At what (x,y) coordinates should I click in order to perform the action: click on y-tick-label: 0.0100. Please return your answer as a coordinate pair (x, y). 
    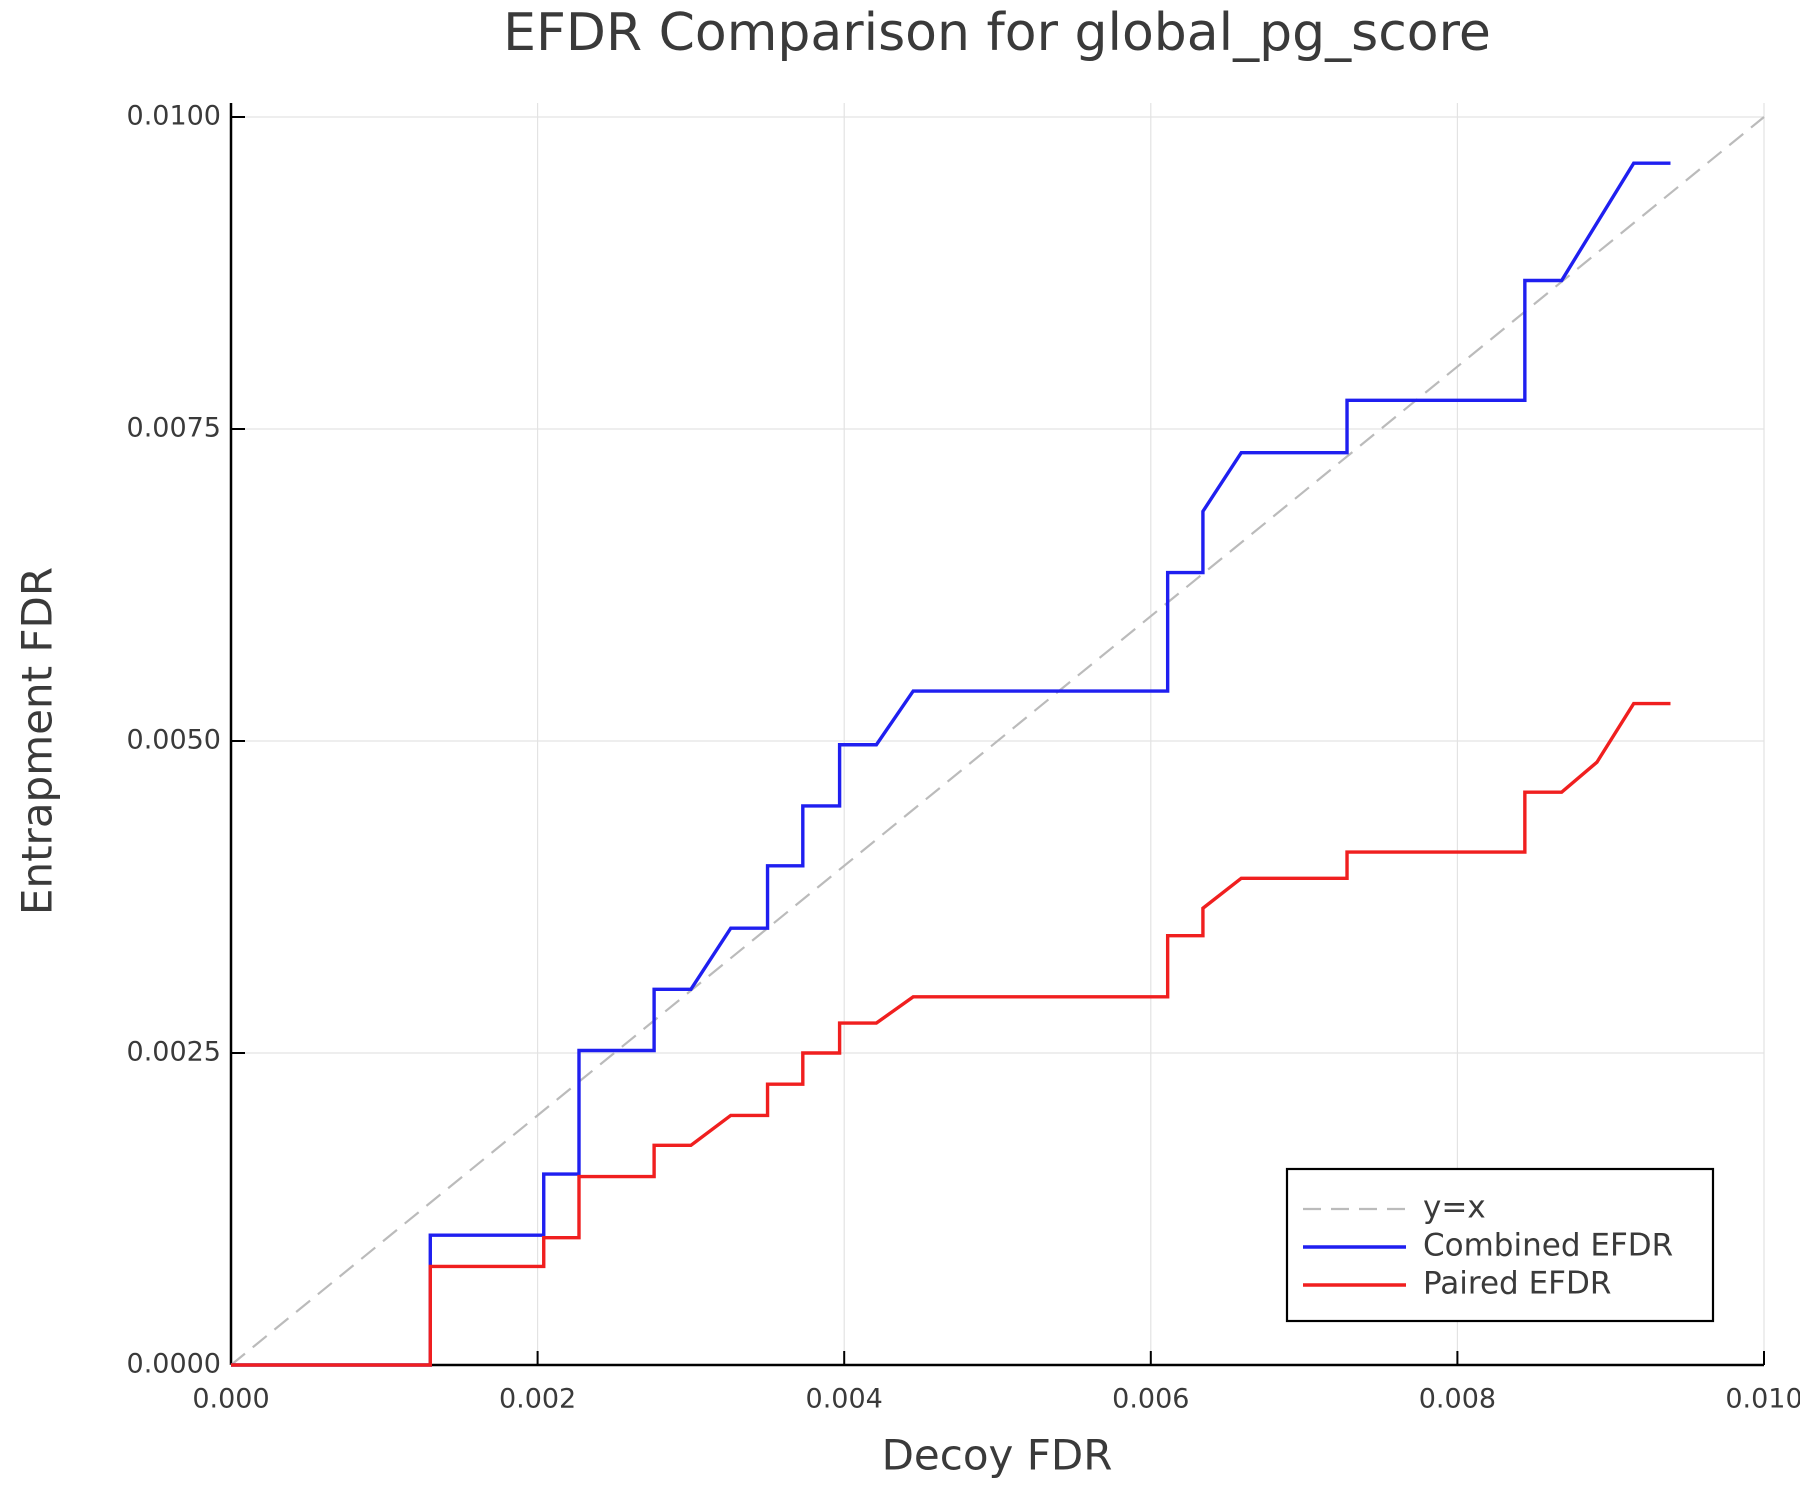
    Looking at the image, I should click on (174, 116).